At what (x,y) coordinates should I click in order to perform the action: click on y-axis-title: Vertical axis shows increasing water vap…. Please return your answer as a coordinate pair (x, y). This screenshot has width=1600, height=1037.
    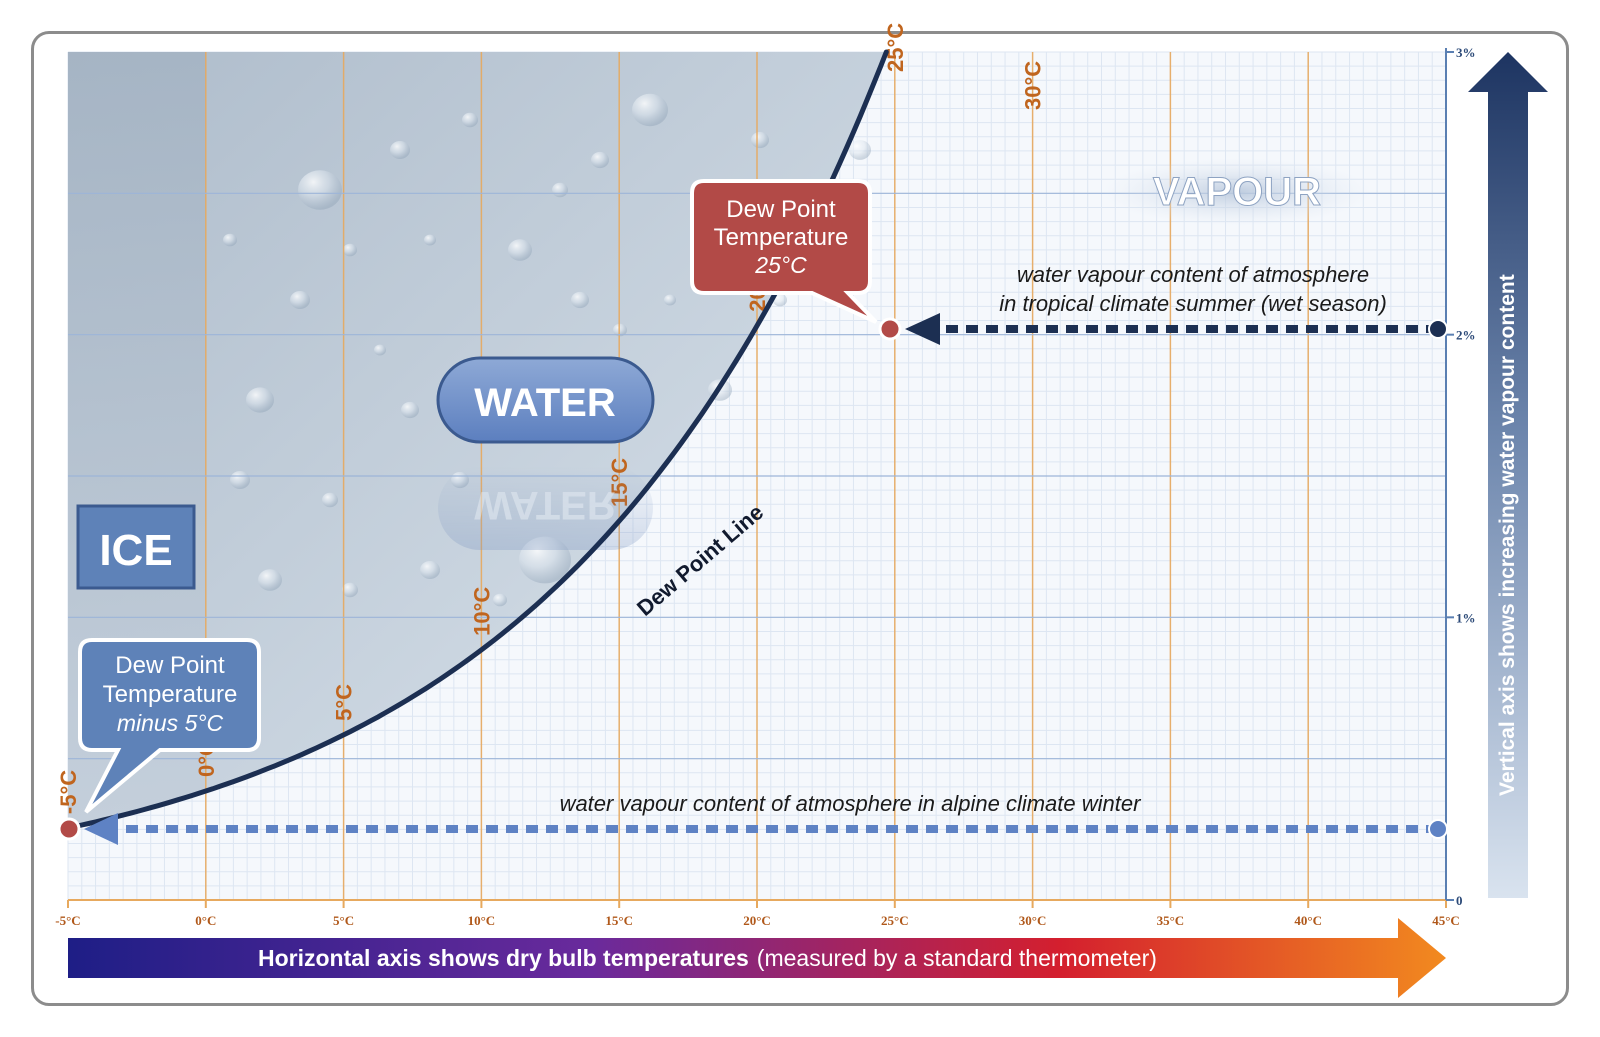
    Looking at the image, I should click on (1507, 535).